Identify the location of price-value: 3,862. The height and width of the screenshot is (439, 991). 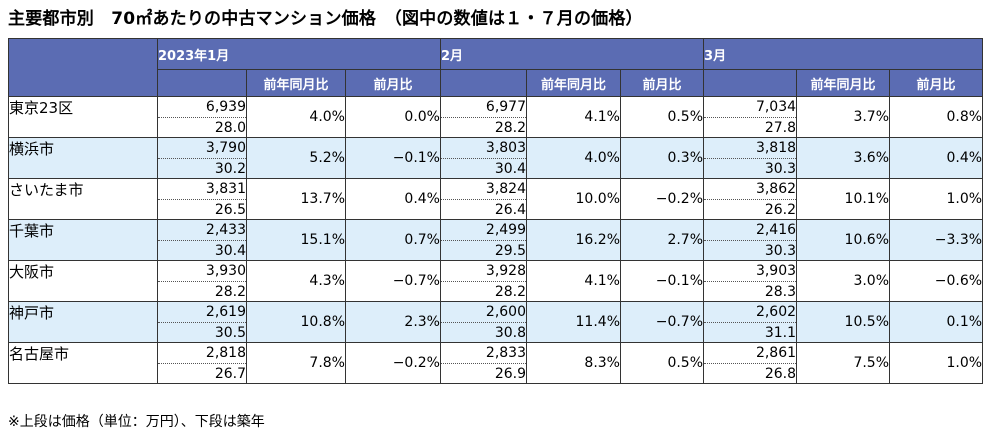
(750, 190).